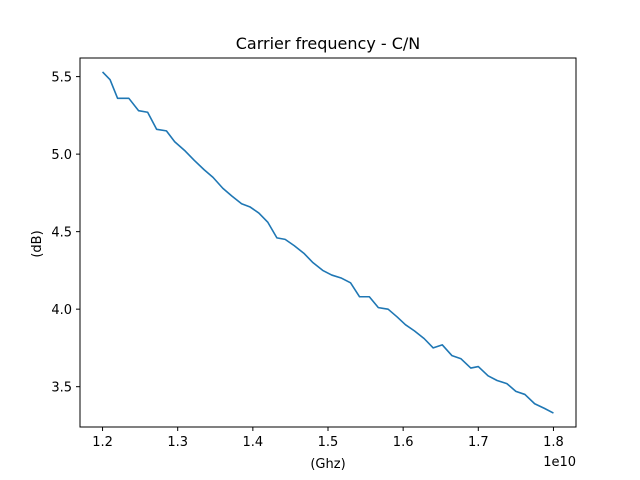 This screenshot has width=640, height=480. Describe the element at coordinates (177, 442) in the screenshot. I see `x-tick-label: 1.3` at that location.